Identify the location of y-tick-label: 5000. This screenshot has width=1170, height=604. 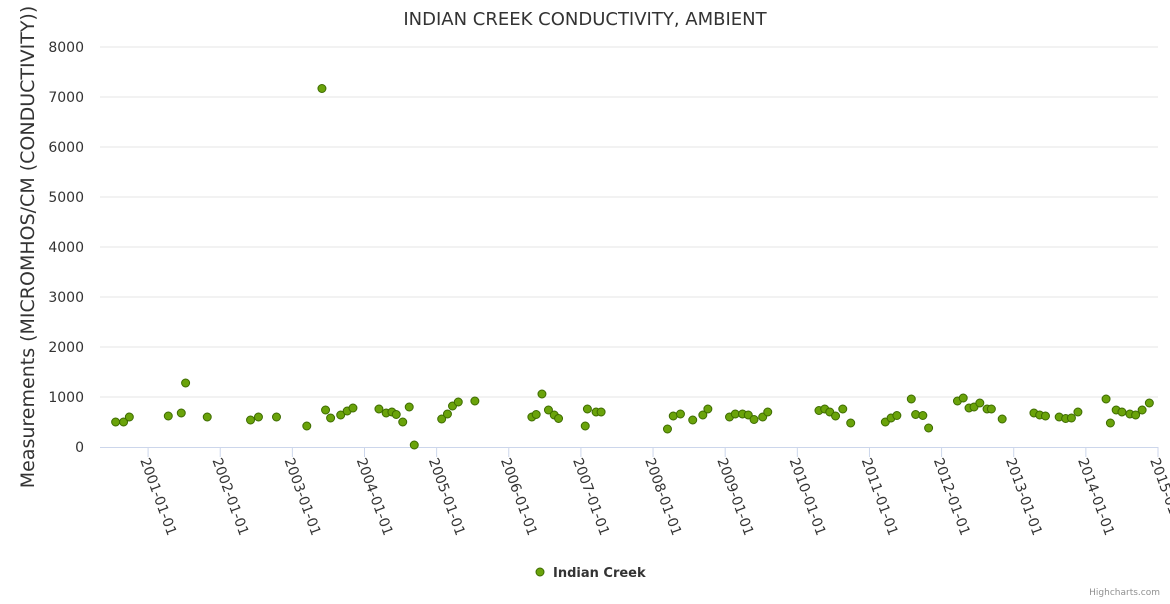
(66, 198).